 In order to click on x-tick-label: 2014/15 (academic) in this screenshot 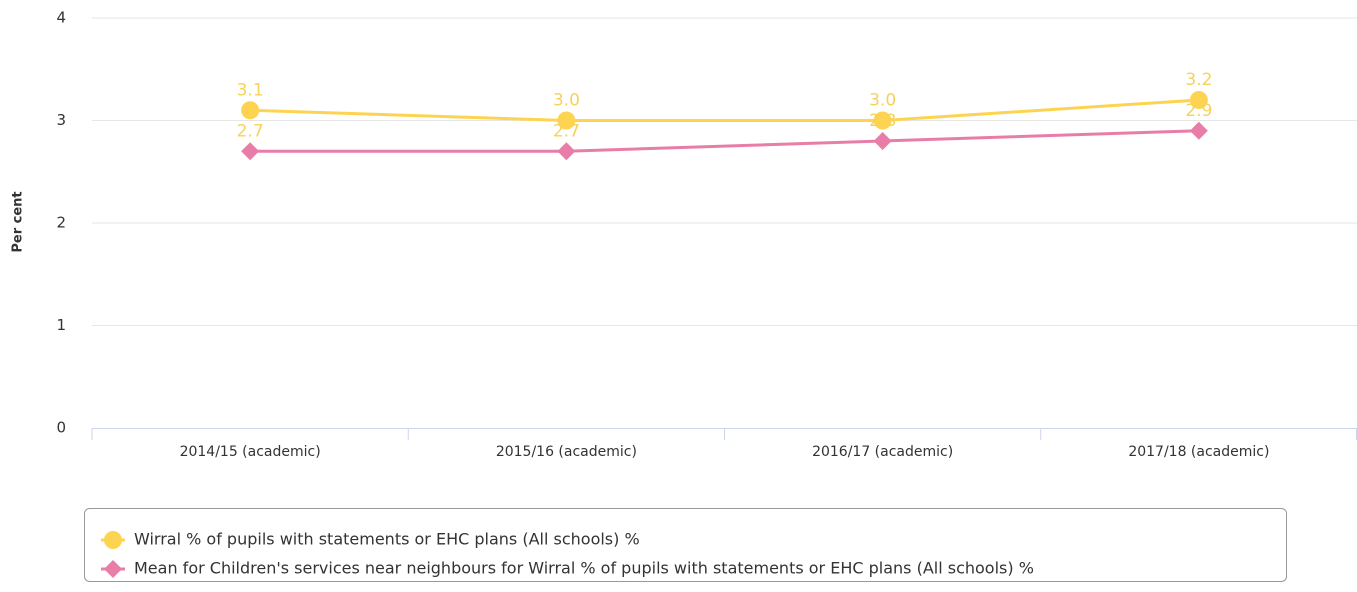, I will do `click(250, 452)`.